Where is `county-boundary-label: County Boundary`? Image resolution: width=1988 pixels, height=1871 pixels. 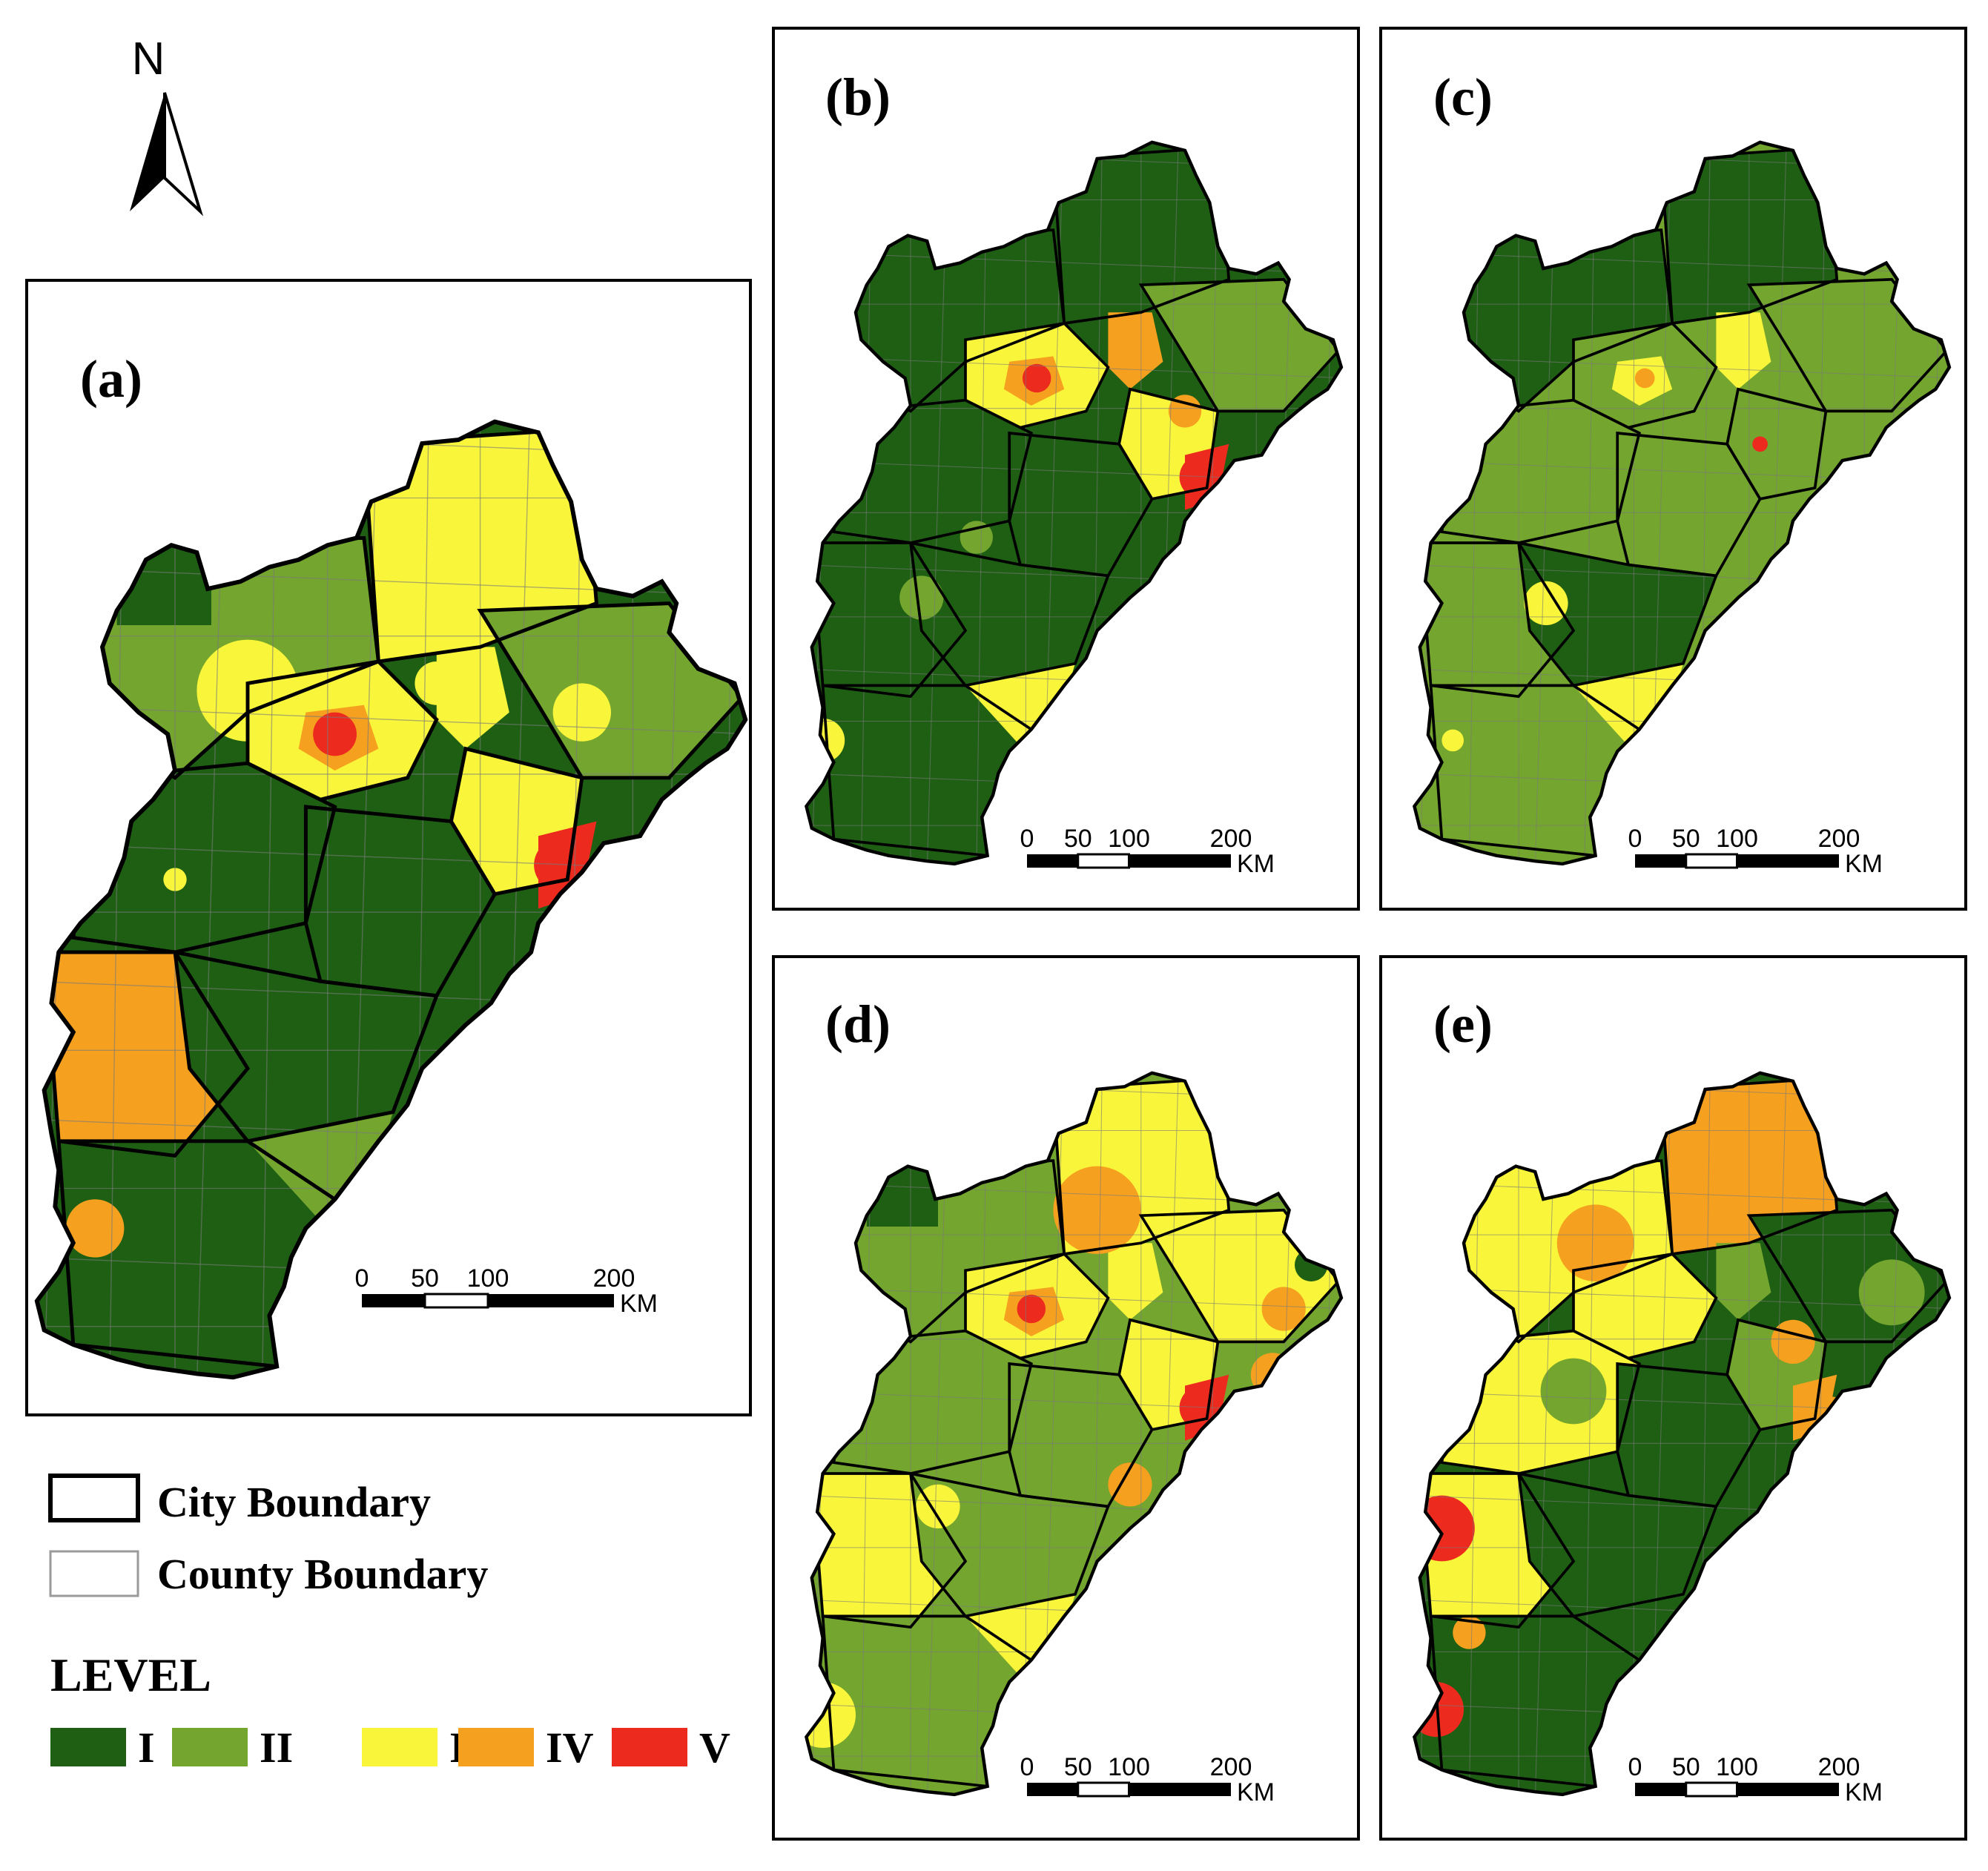
county-boundary-label: County Boundary is located at coordinates (323, 1574).